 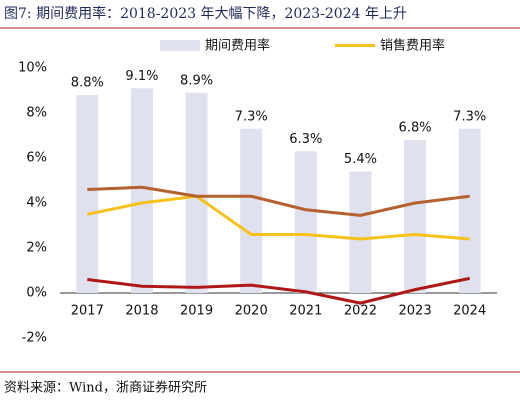 What do you see at coordinates (34, 338) in the screenshot?
I see `y-tick-label: -2%` at bounding box center [34, 338].